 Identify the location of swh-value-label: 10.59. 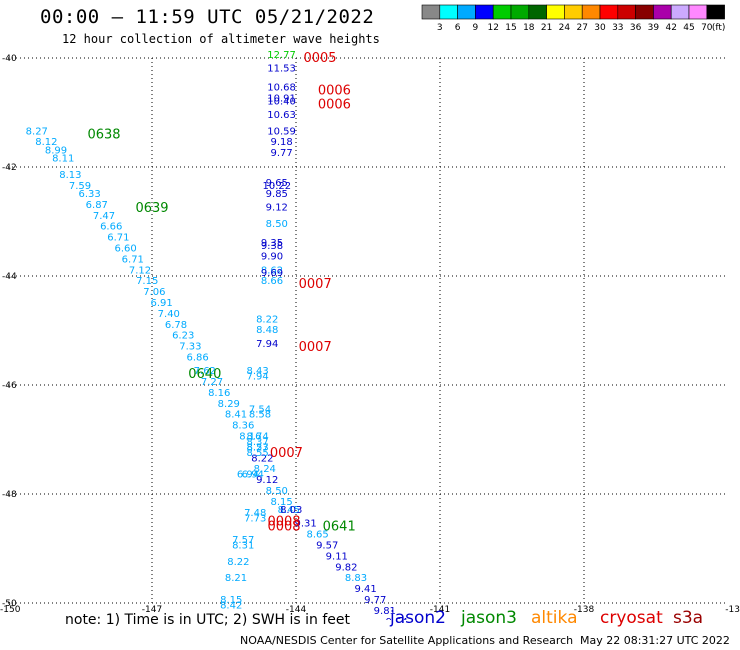
(281, 131).